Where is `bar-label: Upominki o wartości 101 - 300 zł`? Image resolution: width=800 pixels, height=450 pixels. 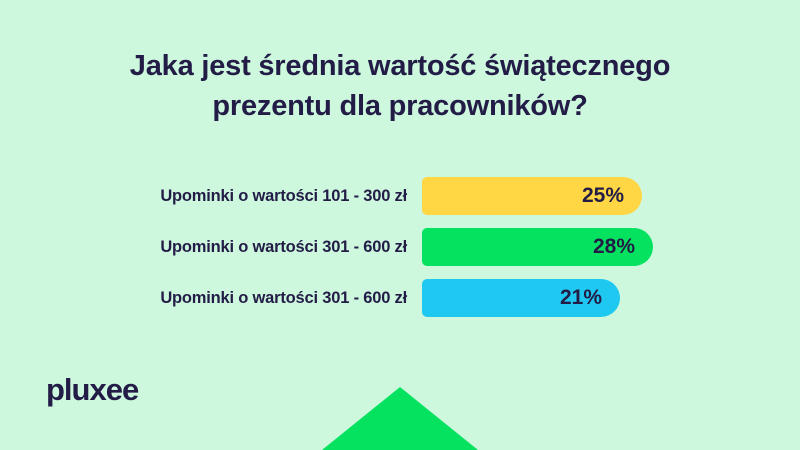 bar-label: Upominki o wartości 101 - 300 zł is located at coordinates (283, 195).